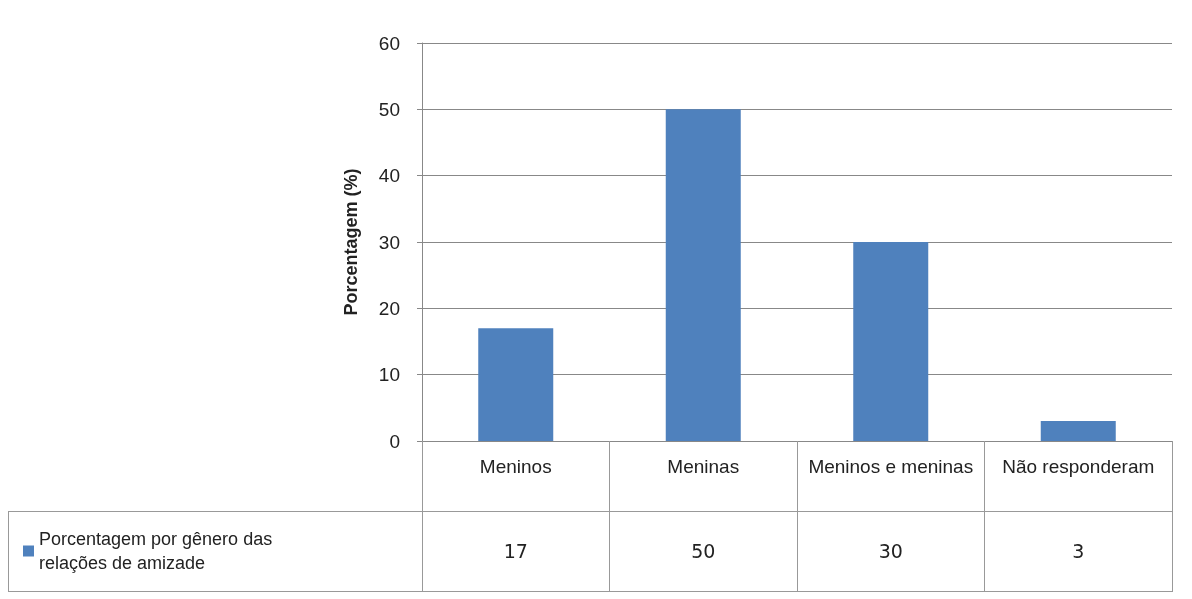 This screenshot has height=599, width=1192. What do you see at coordinates (389, 43) in the screenshot?
I see `y-tick-label: 60` at bounding box center [389, 43].